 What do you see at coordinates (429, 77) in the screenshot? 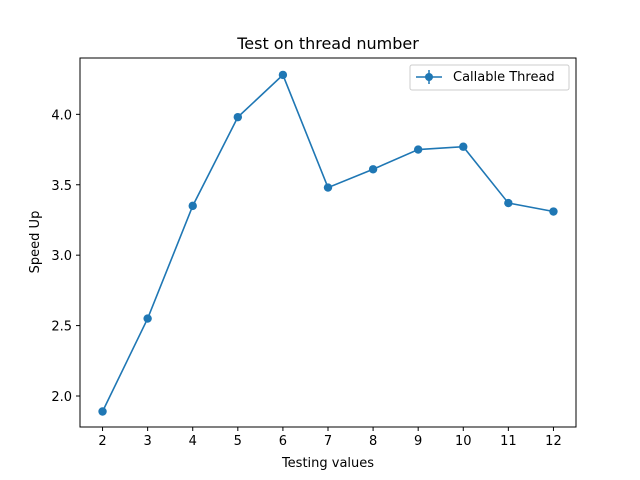
I see `legend-marker-swatch` at bounding box center [429, 77].